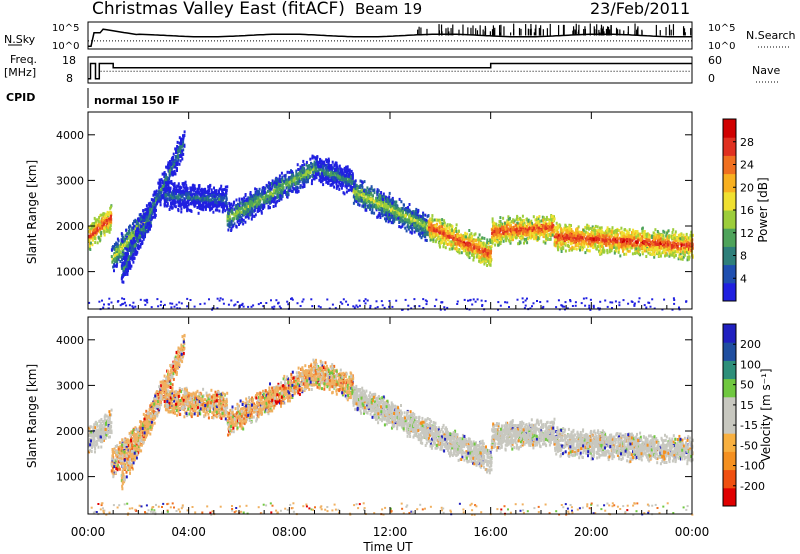 The height and width of the screenshot is (554, 800). I want to click on noise-panel-frame, so click(390, 35).